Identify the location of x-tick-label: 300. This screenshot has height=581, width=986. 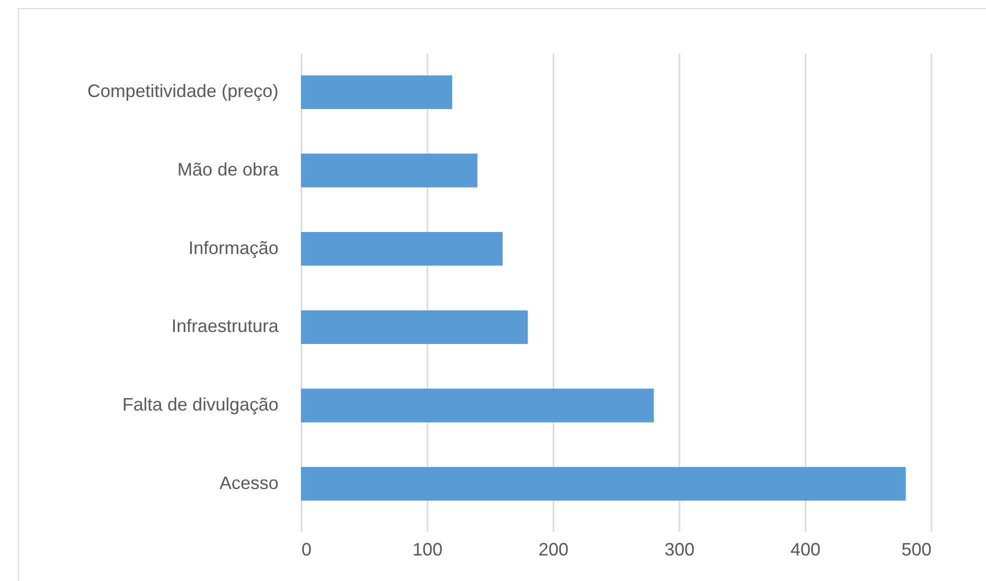
(679, 550).